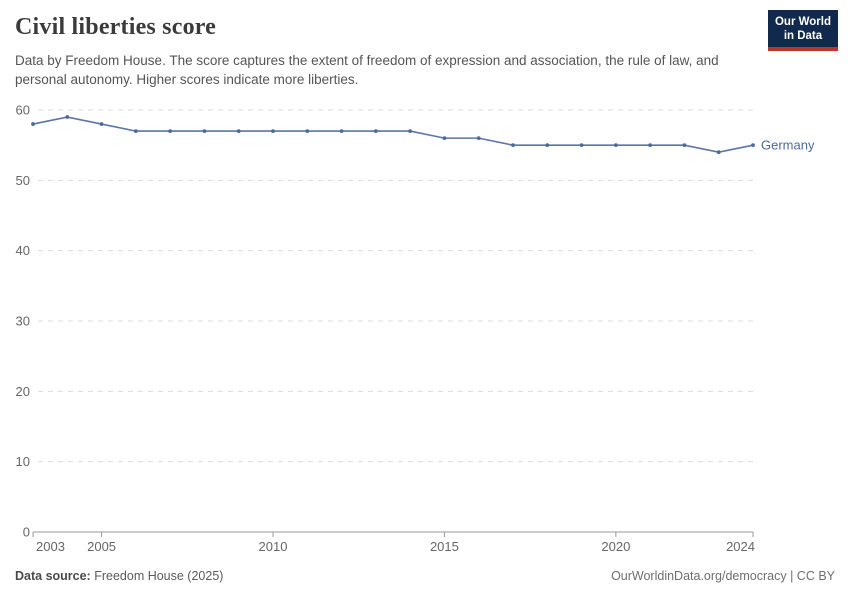 The image size is (850, 600). Describe the element at coordinates (50, 546) in the screenshot. I see `x-tick-label: 2003` at that location.